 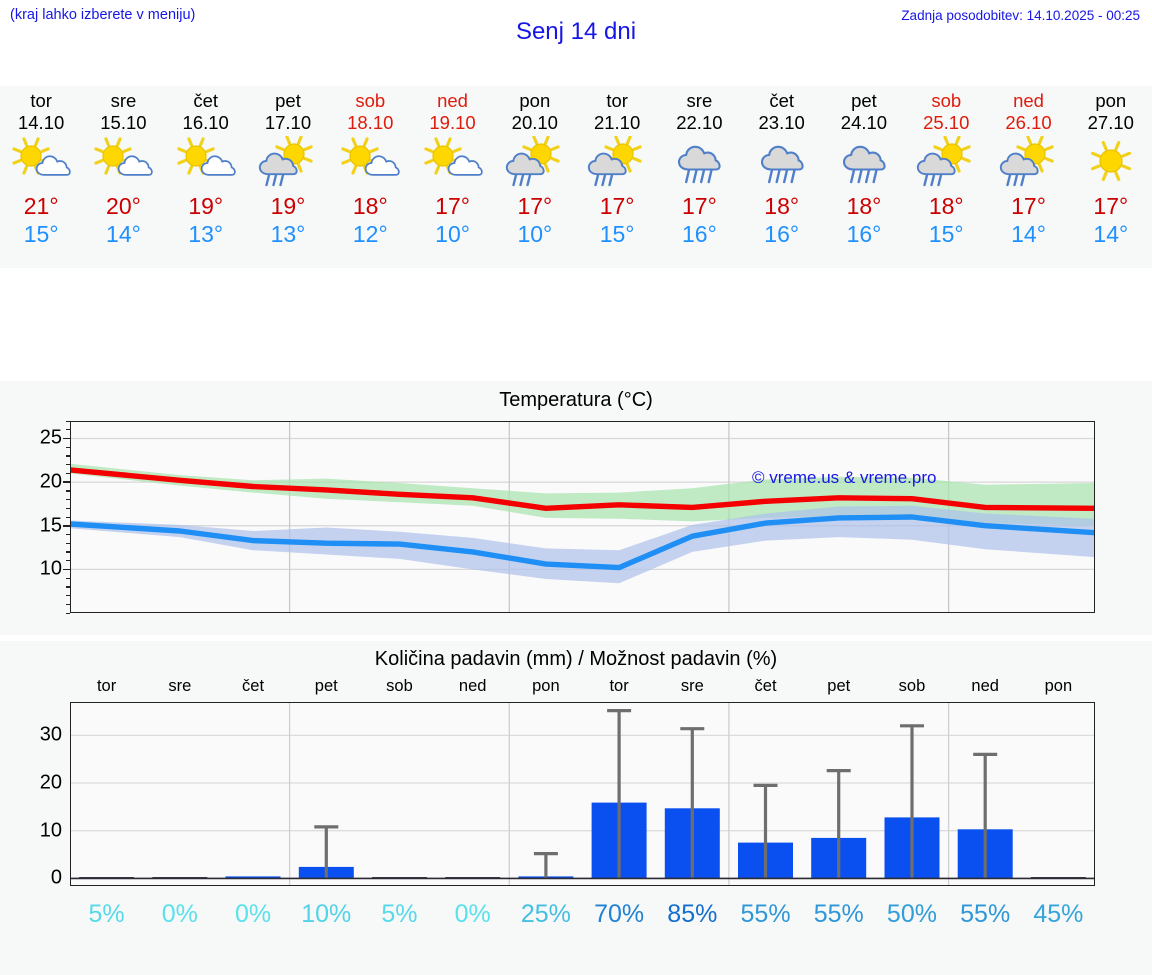 What do you see at coordinates (370, 234) in the screenshot?
I see `day-min-temp: 12°` at bounding box center [370, 234].